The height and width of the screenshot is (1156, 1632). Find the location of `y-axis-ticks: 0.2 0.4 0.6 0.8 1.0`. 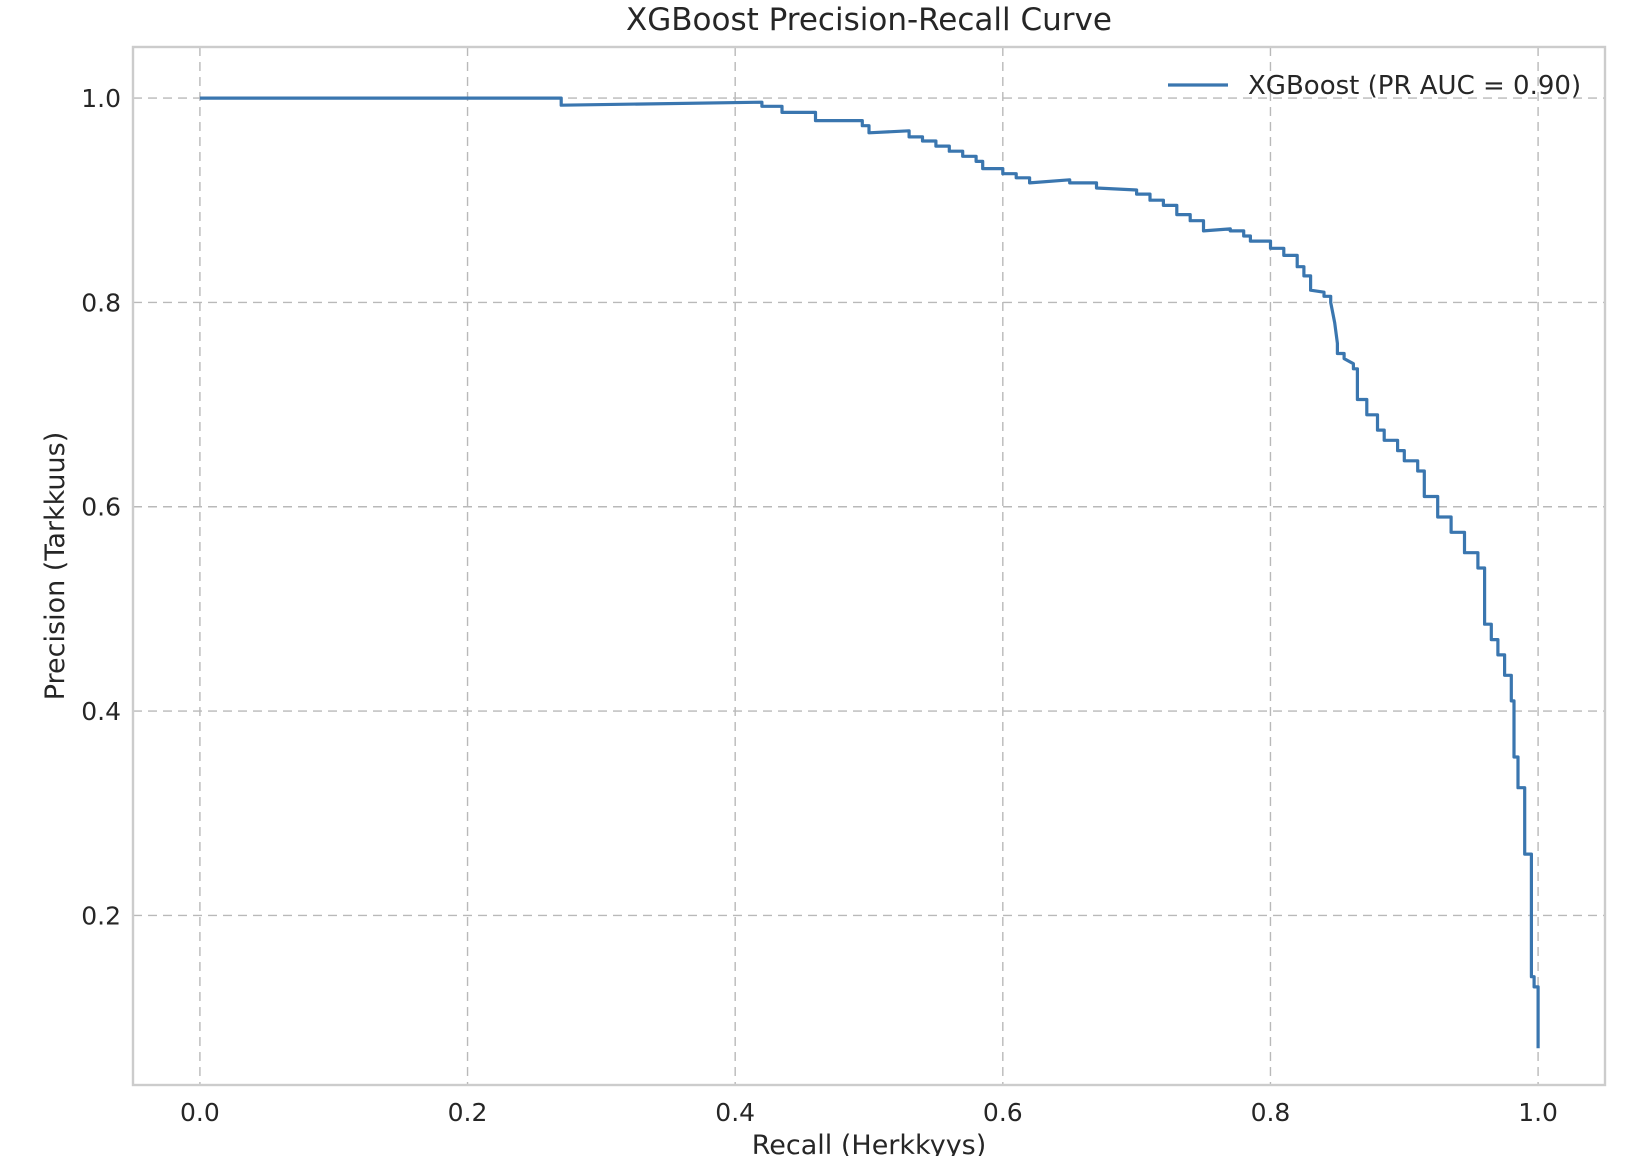

y-axis-ticks: 0.2 0.4 0.6 0.8 1.0 is located at coordinates (101, 507).